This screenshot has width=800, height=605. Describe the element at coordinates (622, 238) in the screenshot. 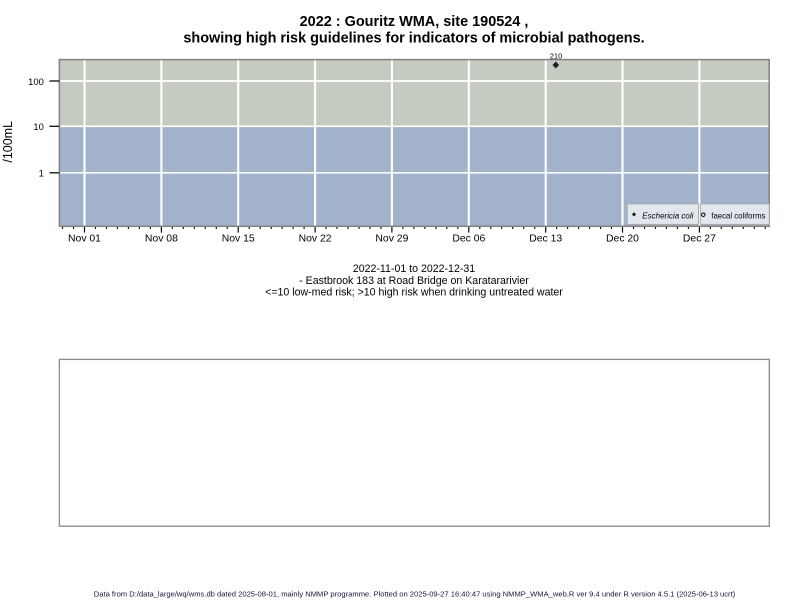

I see `svg-text: Dec 20` at that location.